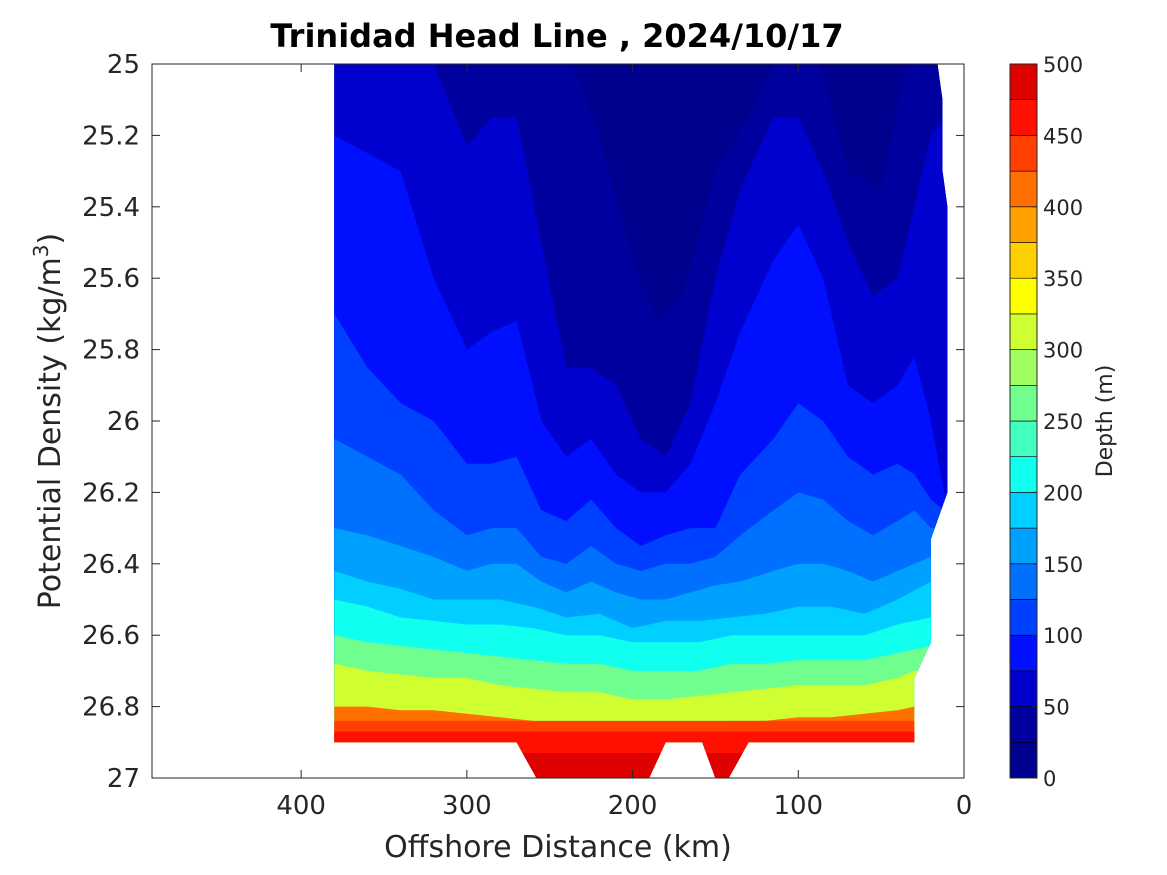  What do you see at coordinates (1063, 279) in the screenshot?
I see `colorbar-tick-label: 350` at bounding box center [1063, 279].